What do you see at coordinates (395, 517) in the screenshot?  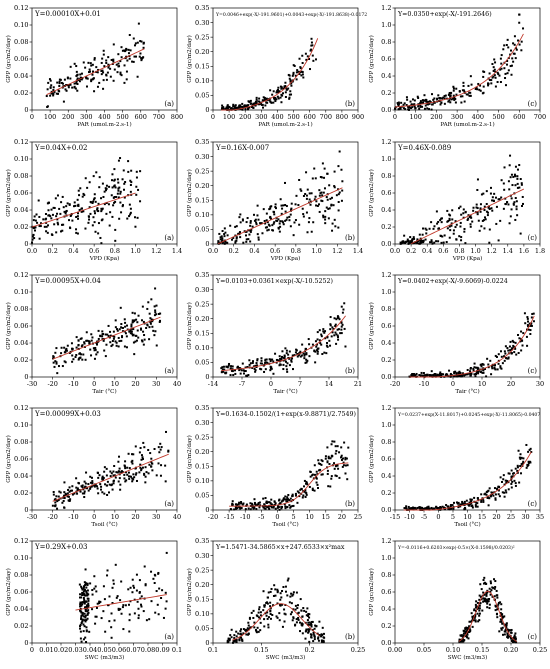 I see `x-tick-label: -15` at bounding box center [395, 517].